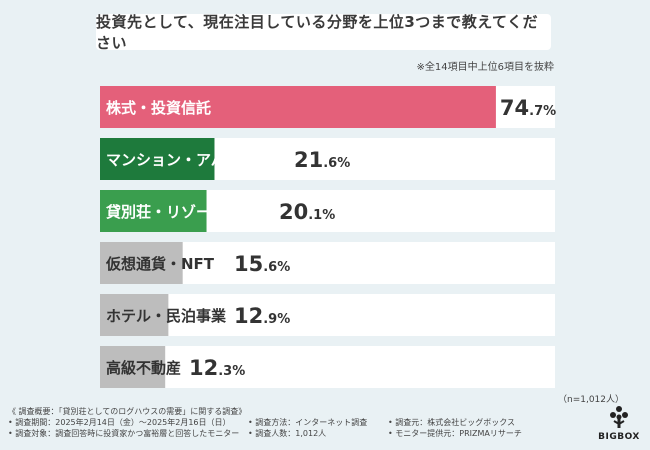  What do you see at coordinates (307, 212) in the screenshot?
I see `value-label: 20.1%` at bounding box center [307, 212].